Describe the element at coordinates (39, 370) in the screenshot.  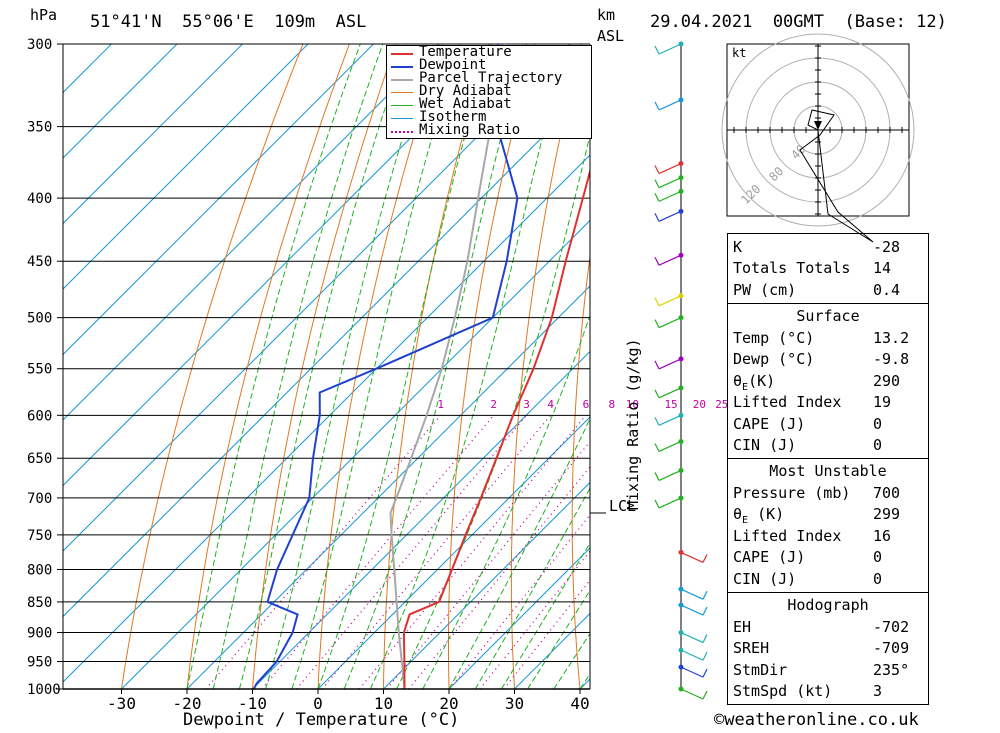
I see `y-tick-label: 550` at that location.